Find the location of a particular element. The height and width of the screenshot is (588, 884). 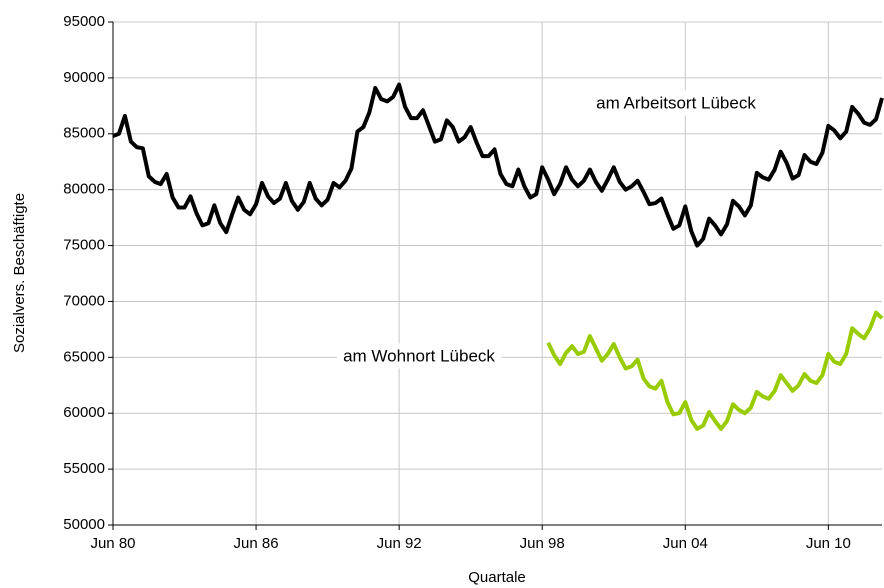

series-annotation: am Wohnort Lübeck is located at coordinates (419, 355).